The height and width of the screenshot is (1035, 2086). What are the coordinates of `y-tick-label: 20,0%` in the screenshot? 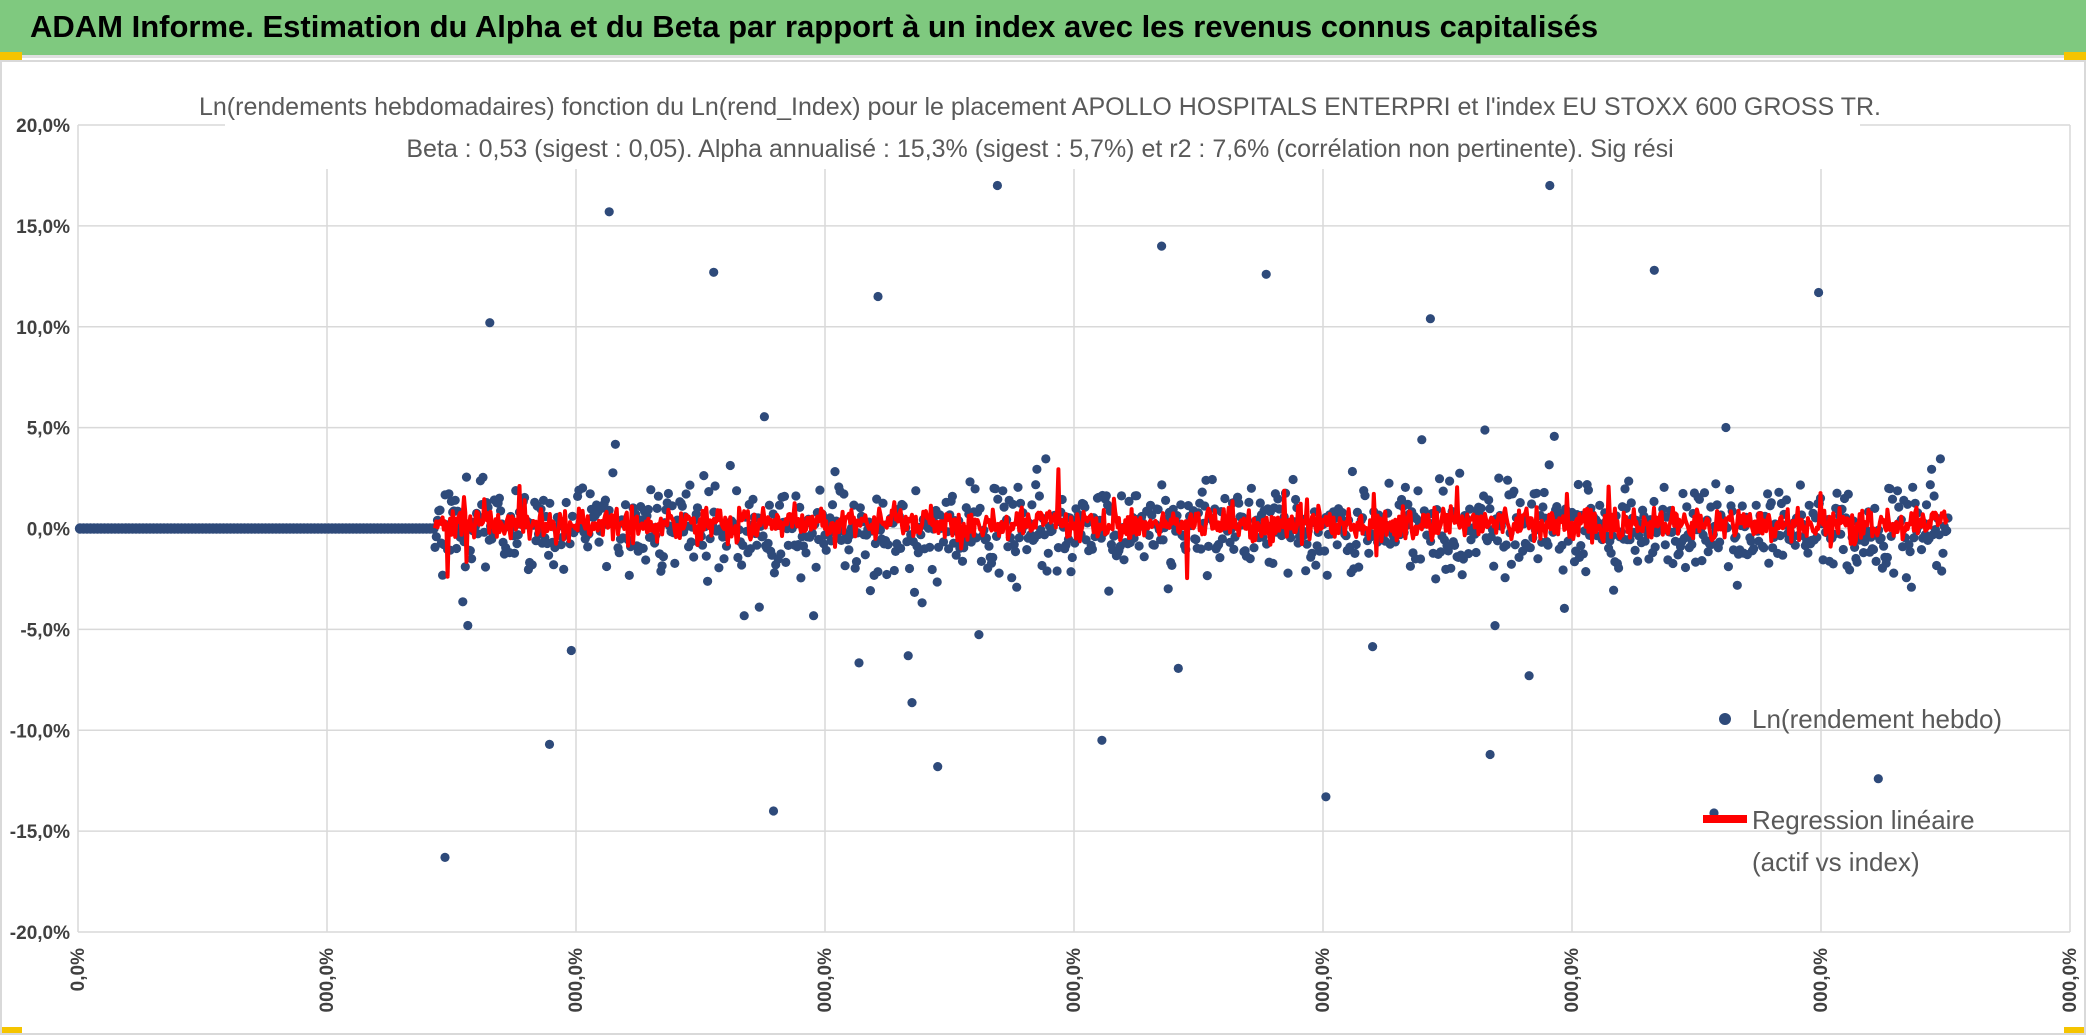 It's located at (43, 126).